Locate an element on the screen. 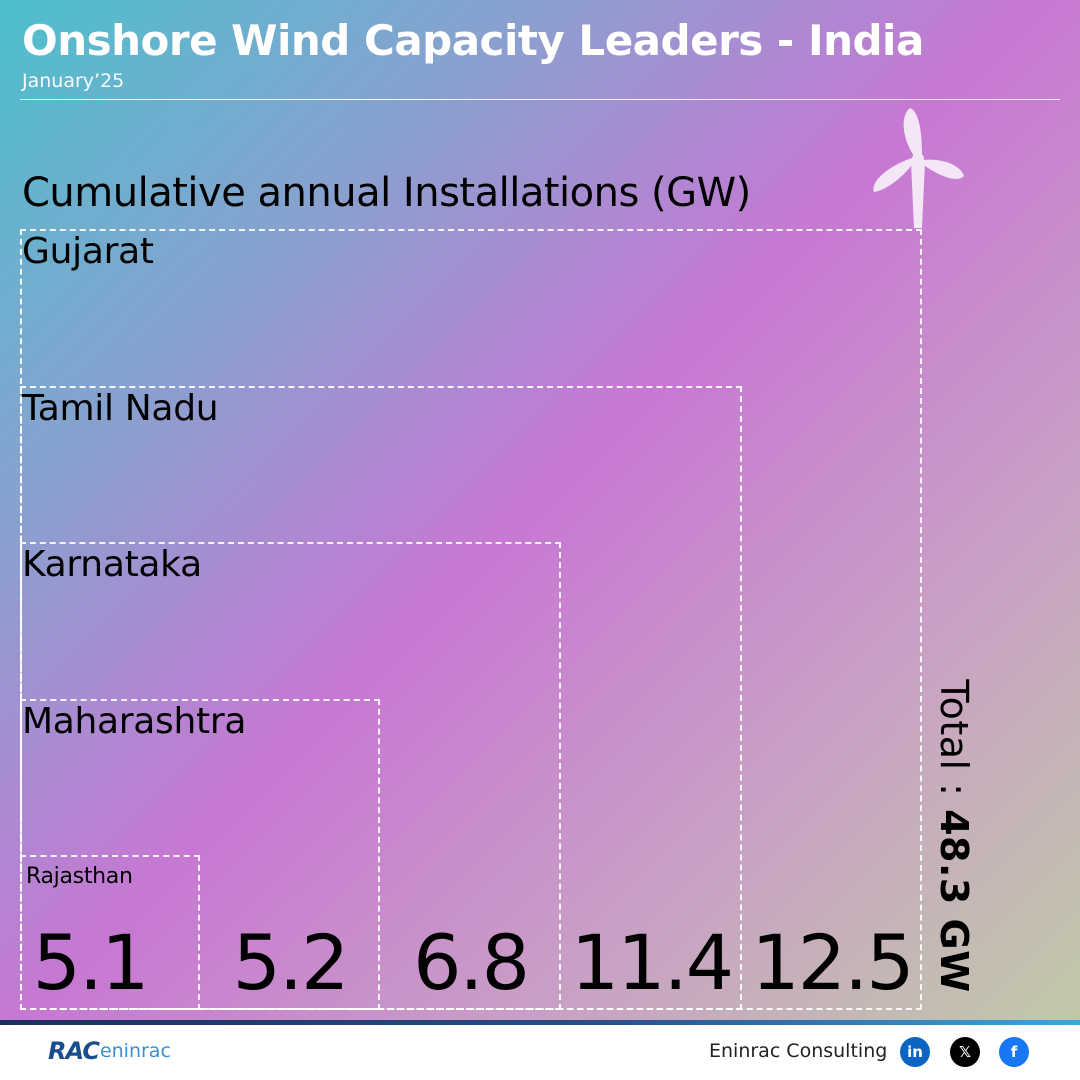  category-label: Maharashtra is located at coordinates (134, 721).